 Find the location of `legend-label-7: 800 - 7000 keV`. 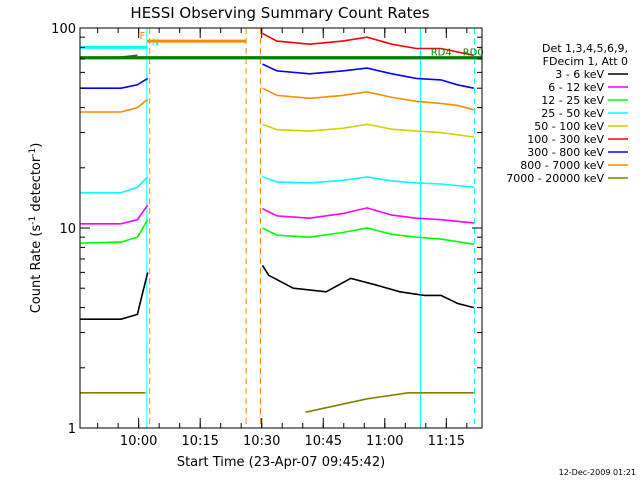

legend-label-7: 800 - 7000 keV is located at coordinates (562, 165).